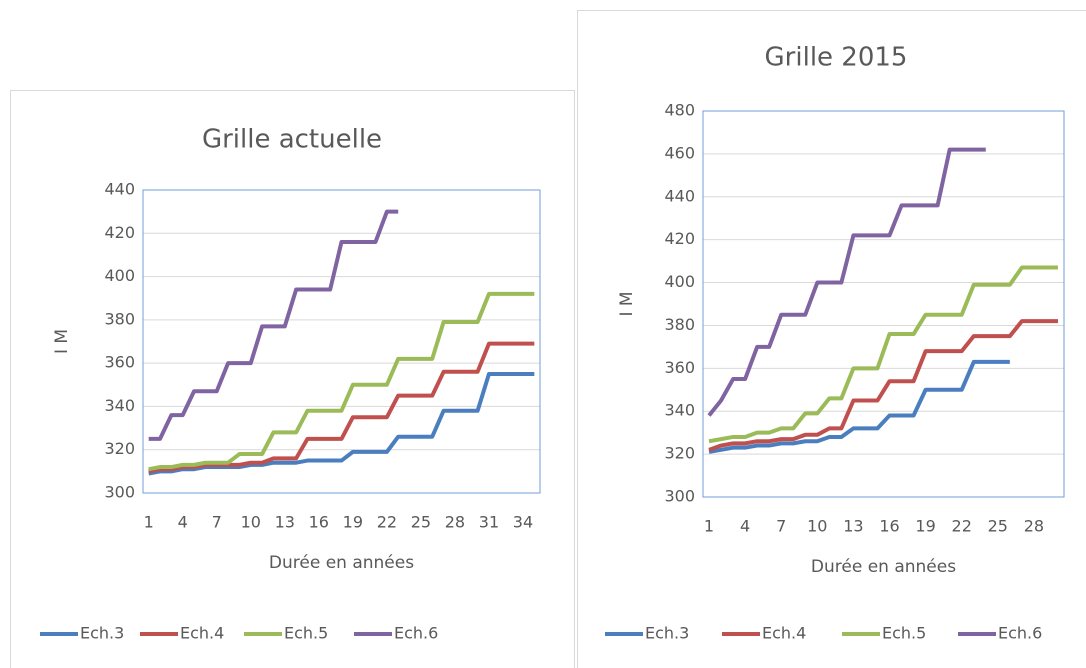 This screenshot has width=1086, height=668. Describe the element at coordinates (836, 58) in the screenshot. I see `chart-title: Grille 2015` at that location.